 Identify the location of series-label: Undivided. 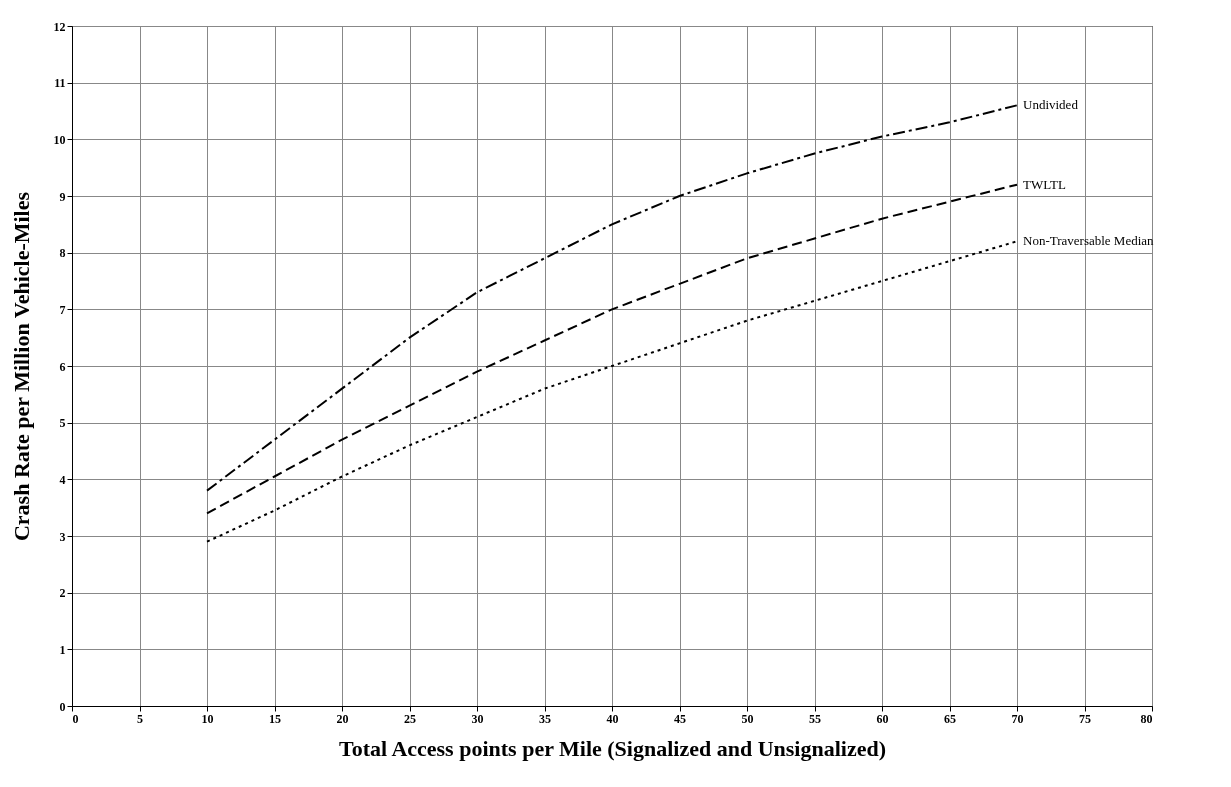
(1051, 105).